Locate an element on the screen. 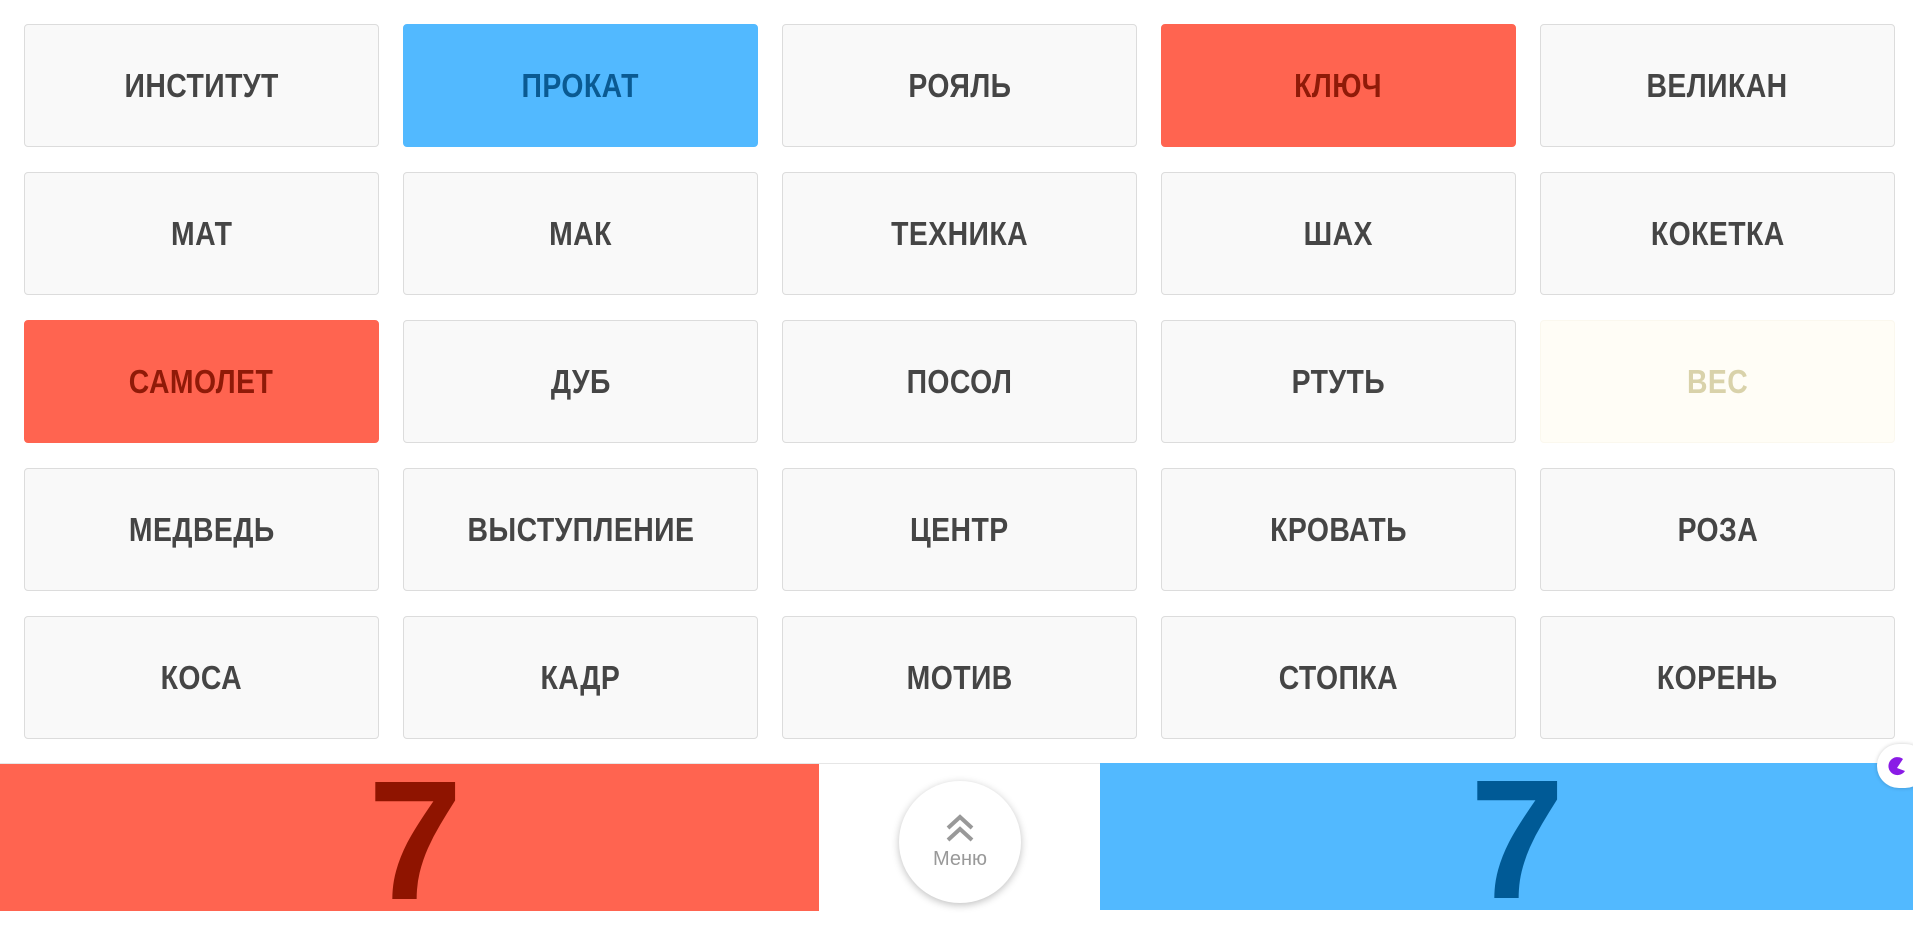  word-card: ВЕЛИКАН is located at coordinates (1717, 85).